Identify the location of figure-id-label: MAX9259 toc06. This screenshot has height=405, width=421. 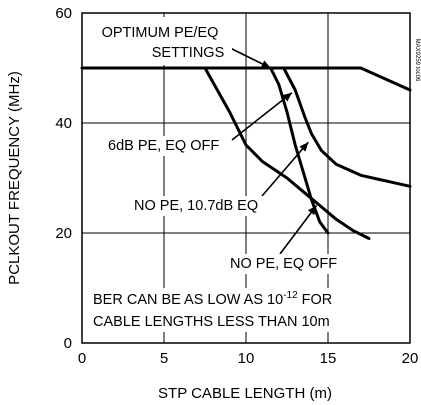
(417, 60).